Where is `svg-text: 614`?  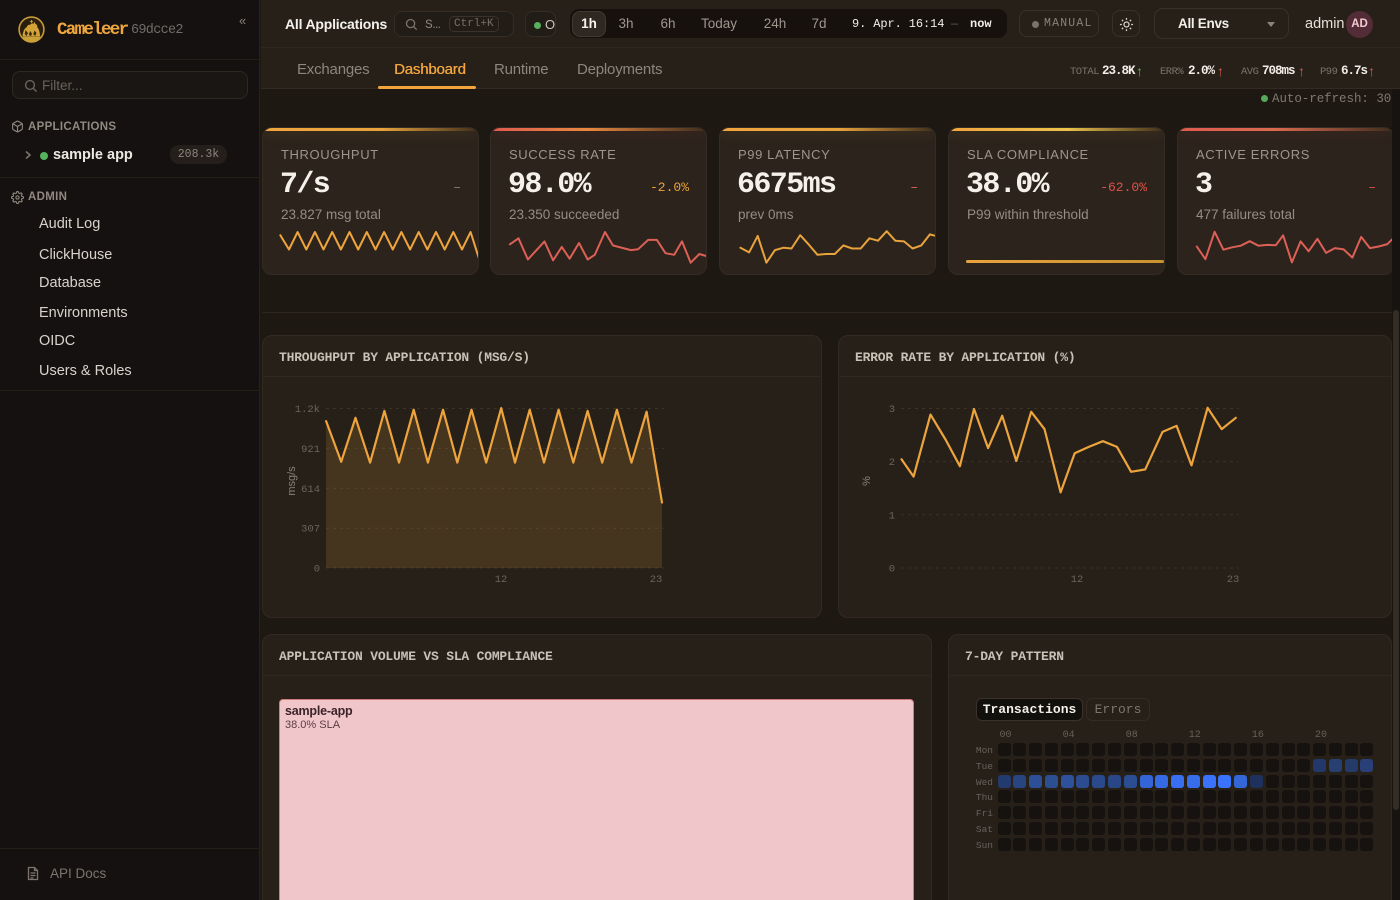 svg-text: 614 is located at coordinates (310, 490).